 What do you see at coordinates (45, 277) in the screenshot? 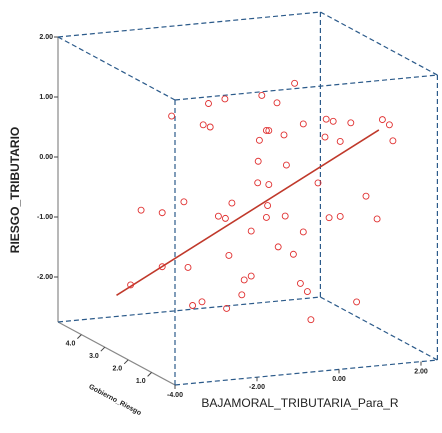
I see `y-tick-label: -2.00` at bounding box center [45, 277].